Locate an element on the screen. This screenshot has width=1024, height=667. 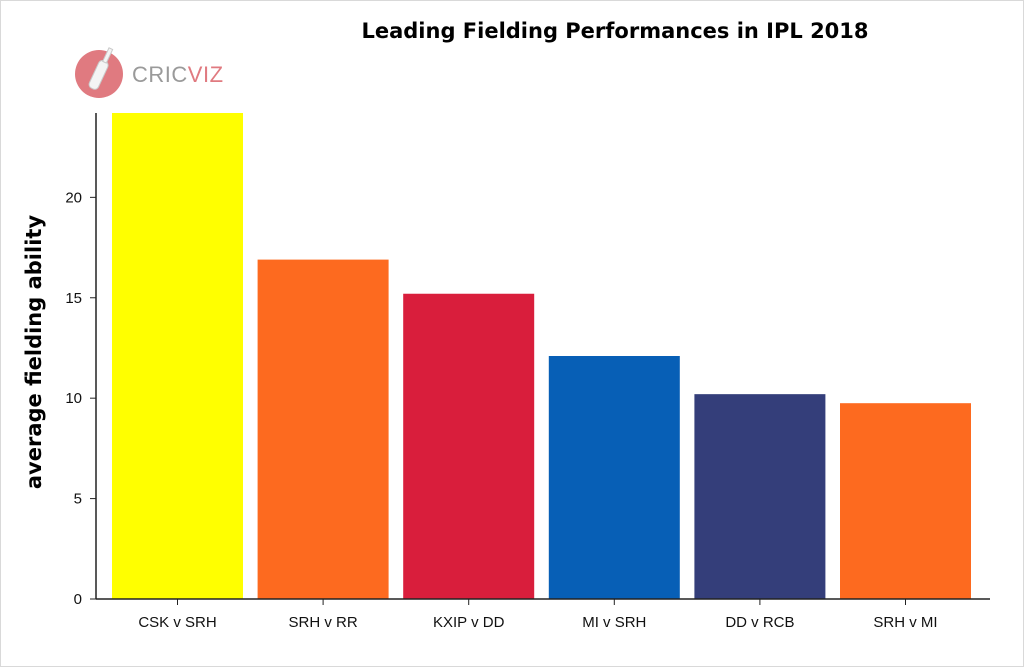
logo-text-cric: CRIC is located at coordinates (160, 74).